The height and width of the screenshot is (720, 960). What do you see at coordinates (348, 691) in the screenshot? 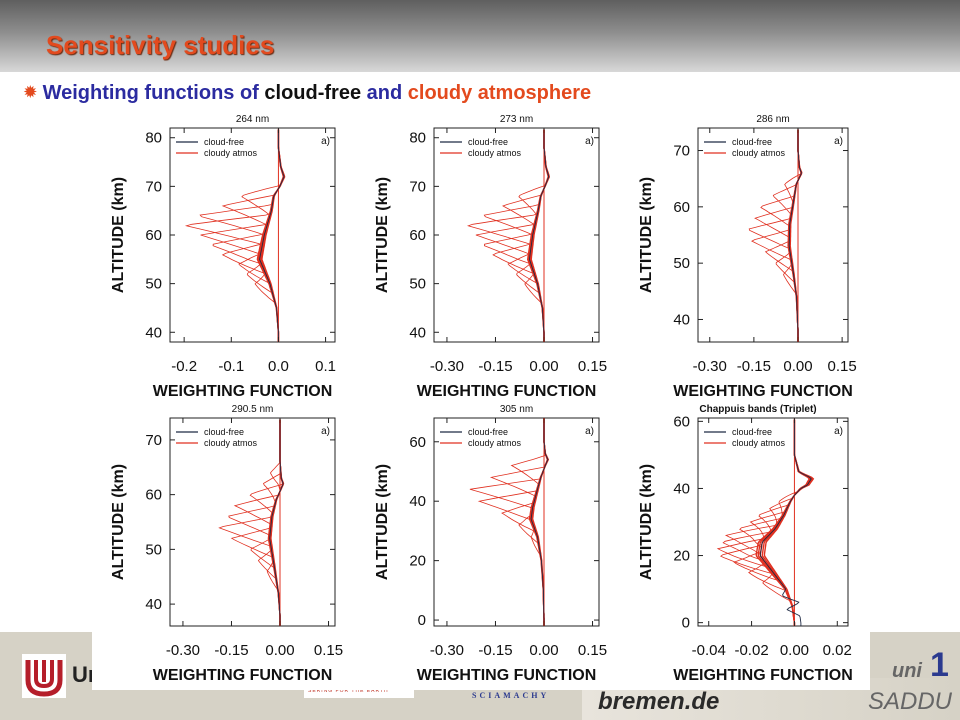
I see `partner-logo-text: SERING FOR THE EARTH` at bounding box center [348, 691].